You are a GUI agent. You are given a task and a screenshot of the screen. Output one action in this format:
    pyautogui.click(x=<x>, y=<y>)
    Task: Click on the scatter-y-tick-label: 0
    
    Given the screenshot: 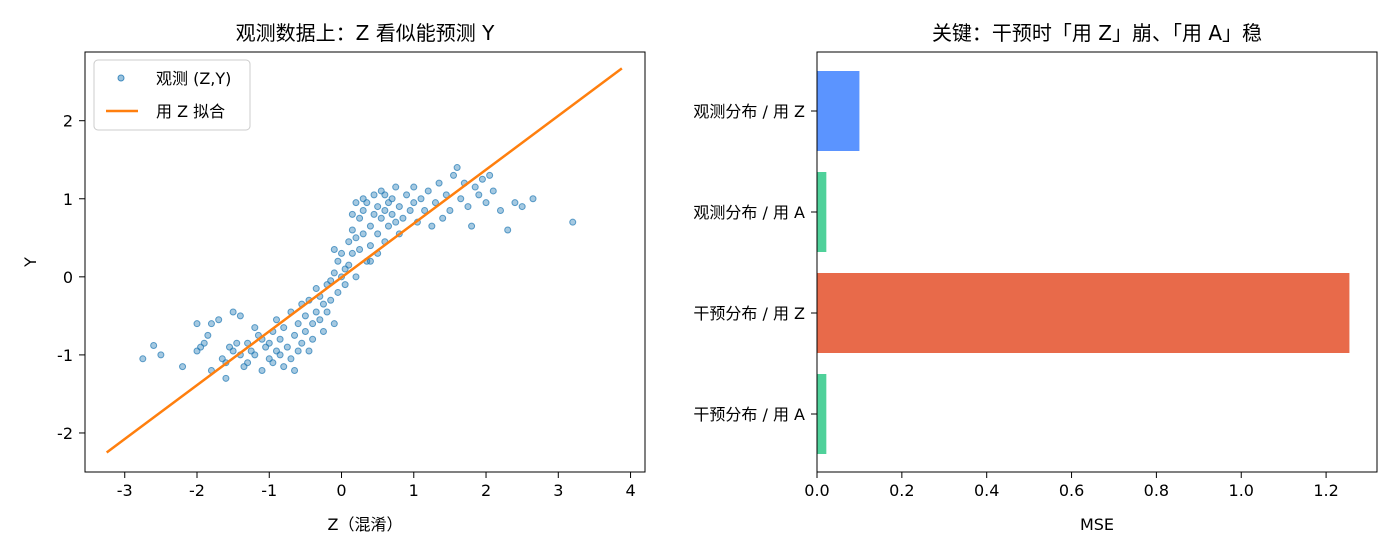 What is the action you would take?
    pyautogui.click(x=68, y=277)
    